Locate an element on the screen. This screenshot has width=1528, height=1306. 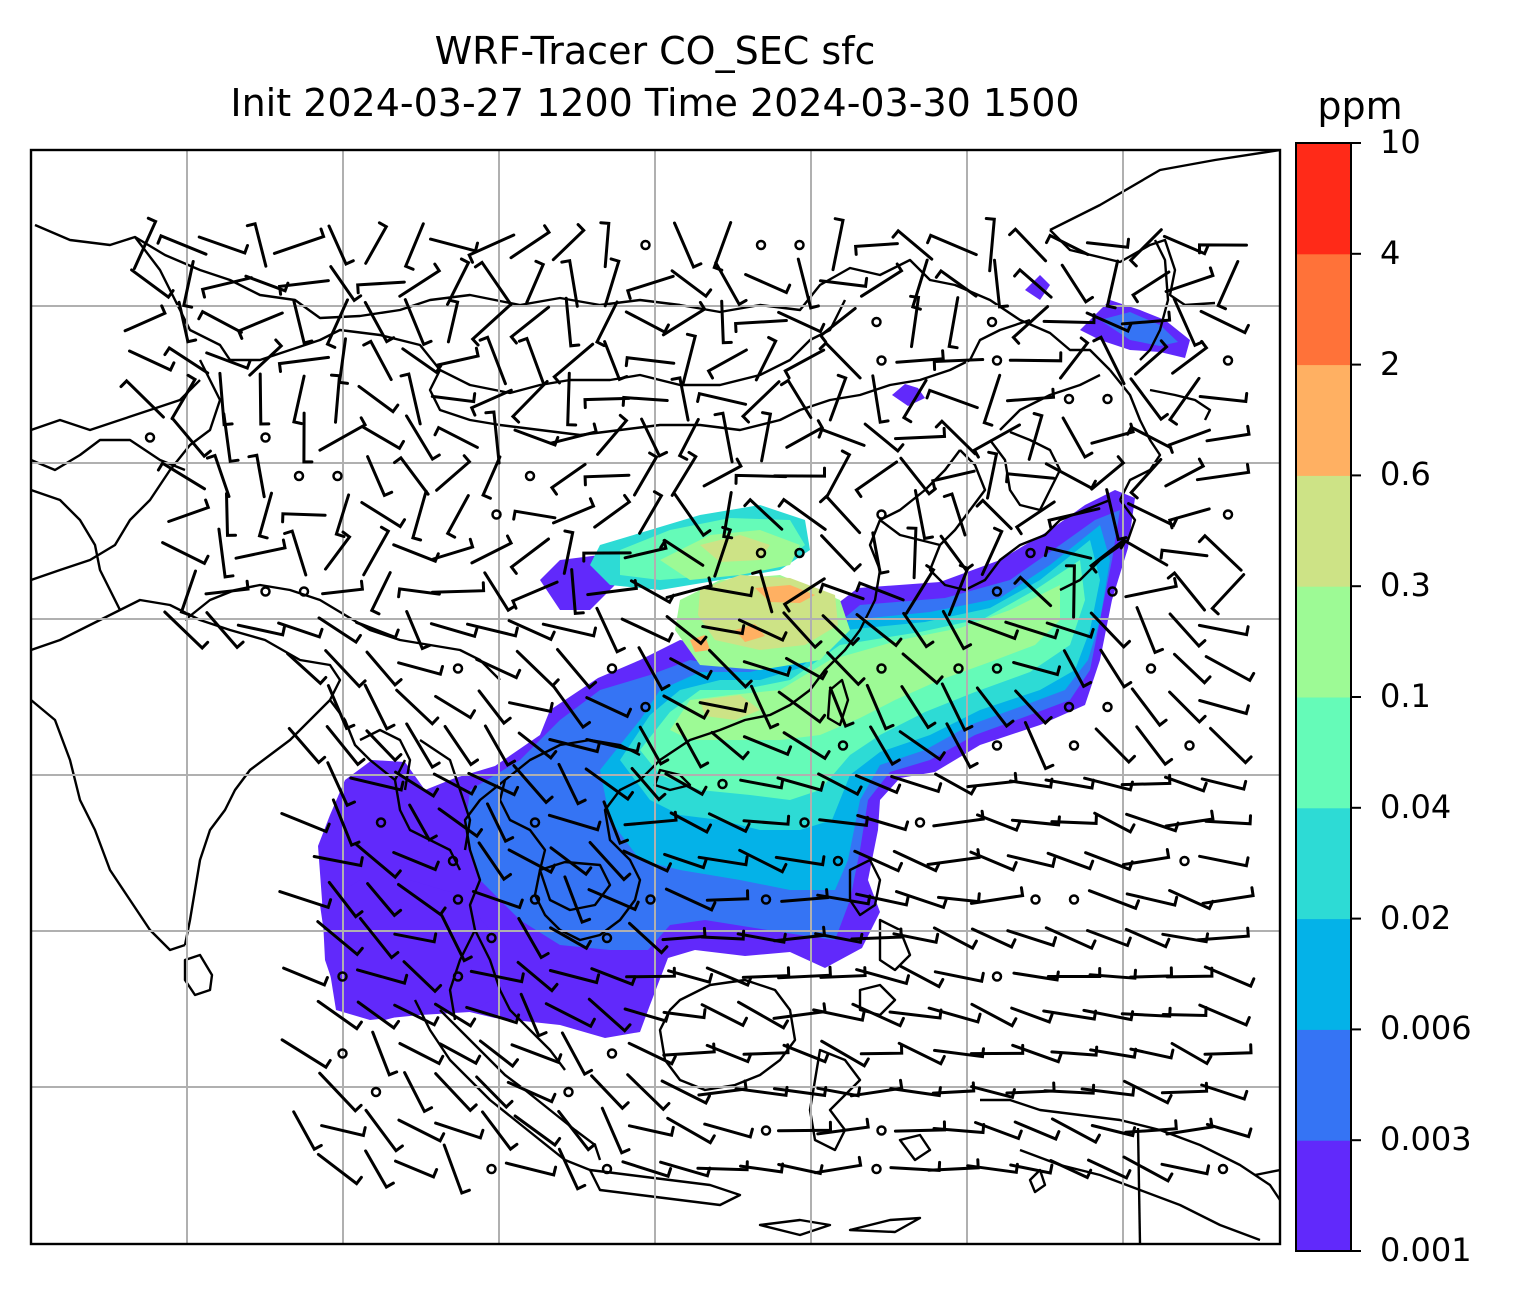
colorbar-tick-label: 0.1 is located at coordinates (1405, 696).